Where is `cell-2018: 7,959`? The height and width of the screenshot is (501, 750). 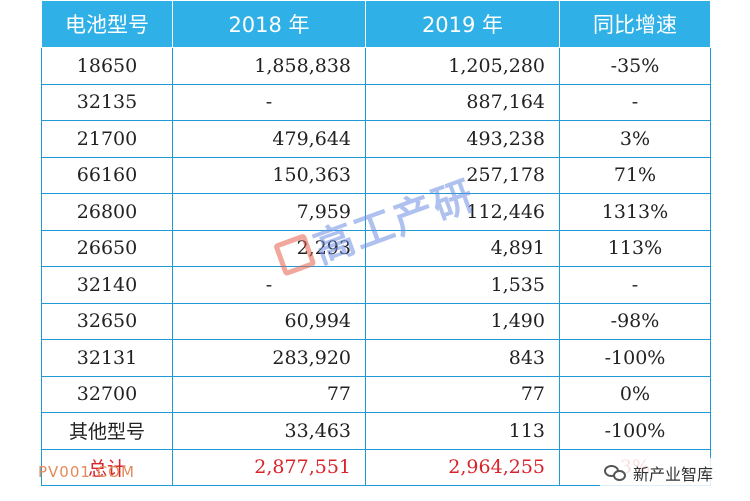 cell-2018: 7,959 is located at coordinates (269, 212).